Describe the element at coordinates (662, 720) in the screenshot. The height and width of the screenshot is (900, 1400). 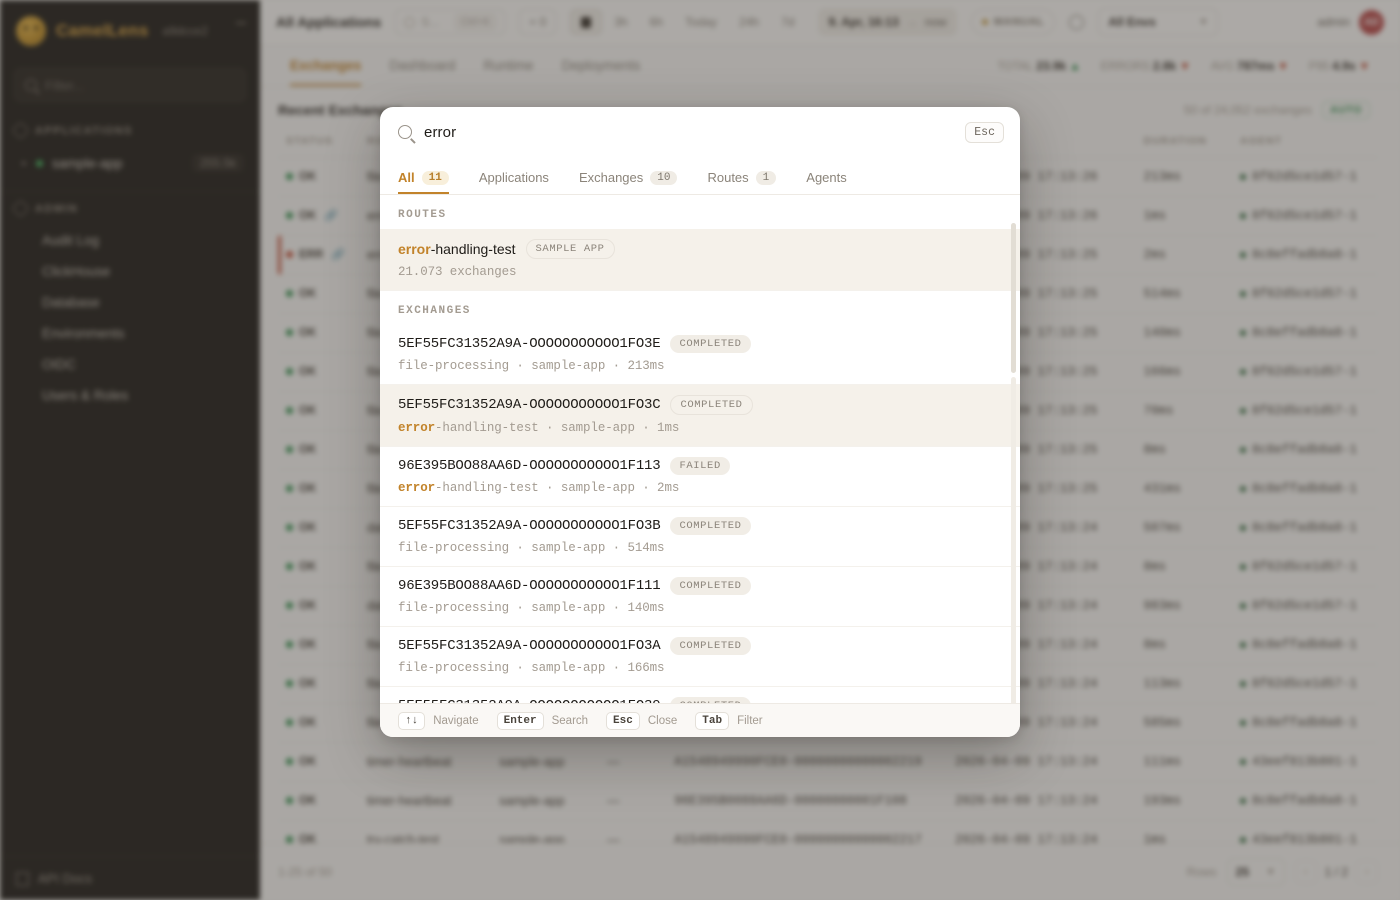
I see `shortcut-label: Close` at that location.